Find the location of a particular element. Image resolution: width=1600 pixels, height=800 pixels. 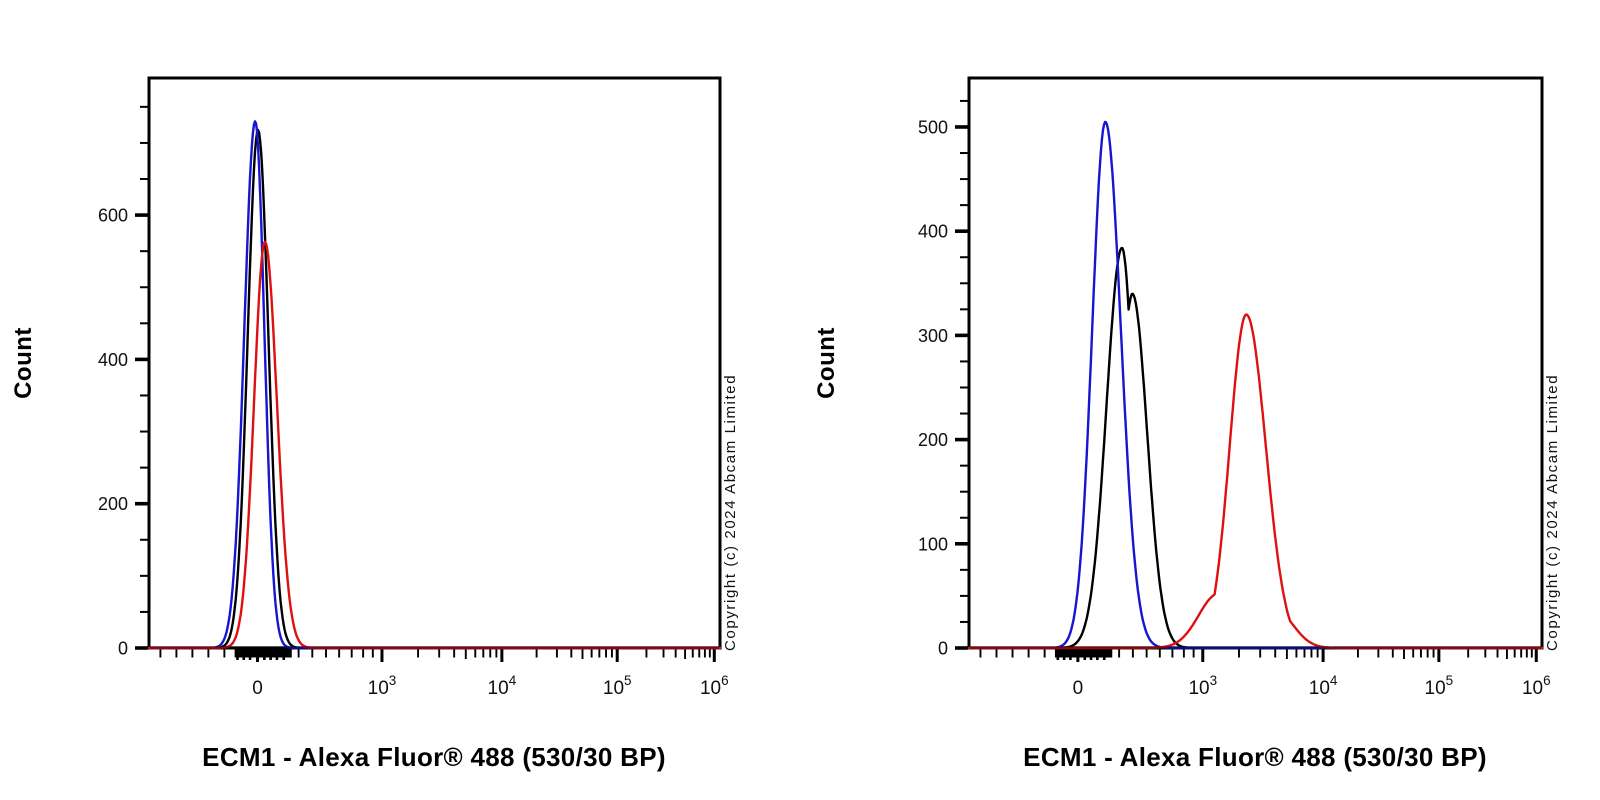

y-axis: 0 100 200 300 400 500 is located at coordinates (943, 379).